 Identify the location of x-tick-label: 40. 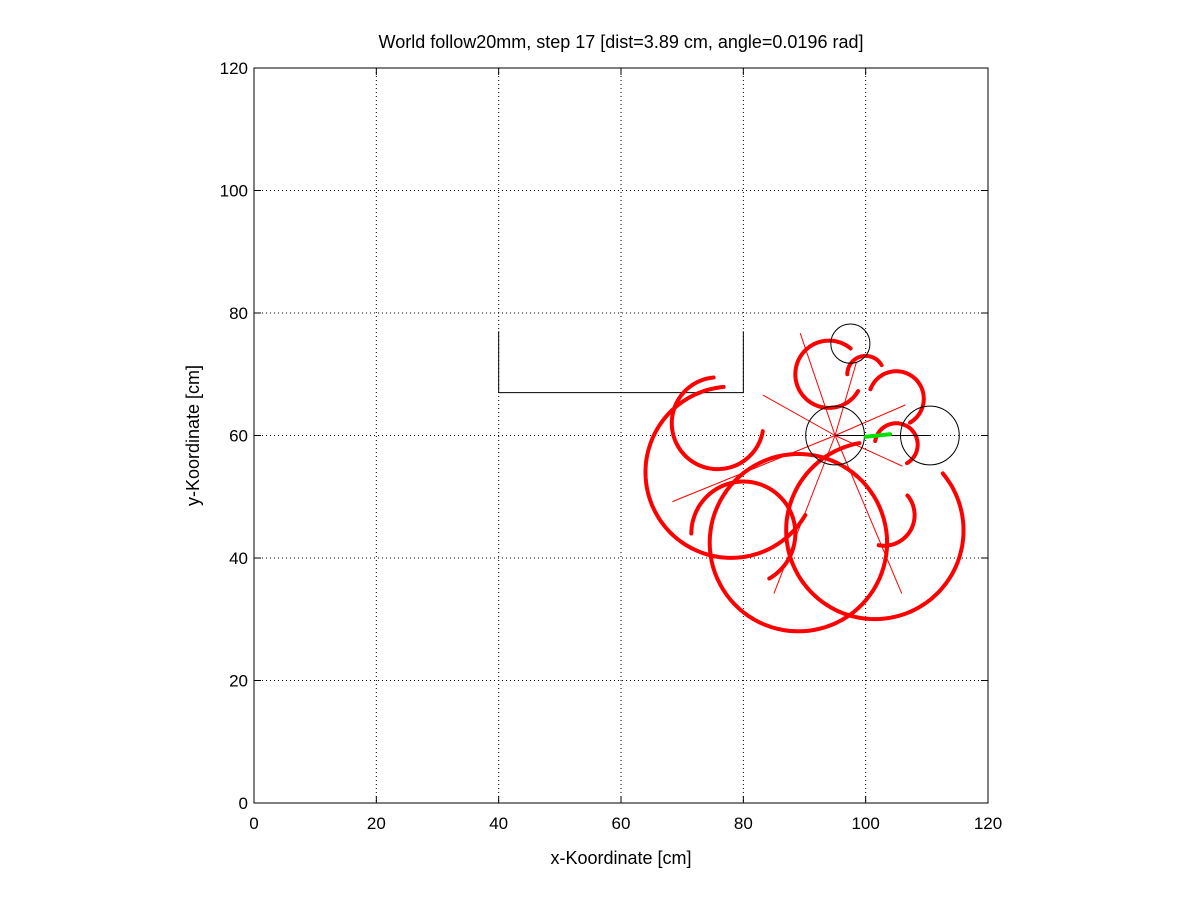
(498, 823).